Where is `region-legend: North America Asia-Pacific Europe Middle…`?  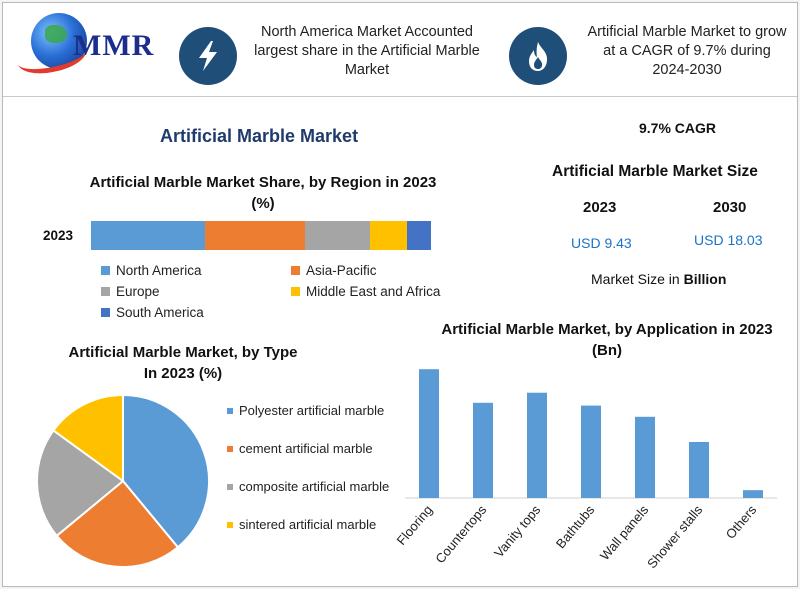
region-legend: North America Asia-Pacific Europe Middle… is located at coordinates (291, 295).